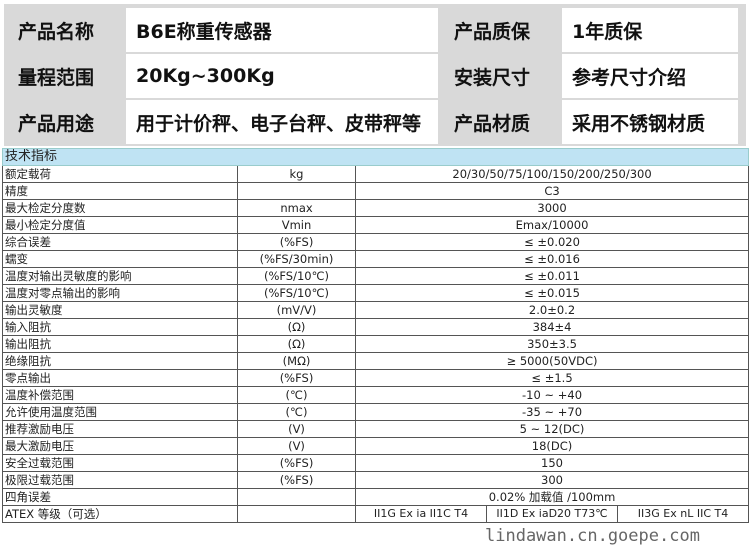 The height and width of the screenshot is (546, 750). Describe the element at coordinates (376, 463) in the screenshot. I see `spec-row: 安全过载范围 (%FS) 150` at that location.